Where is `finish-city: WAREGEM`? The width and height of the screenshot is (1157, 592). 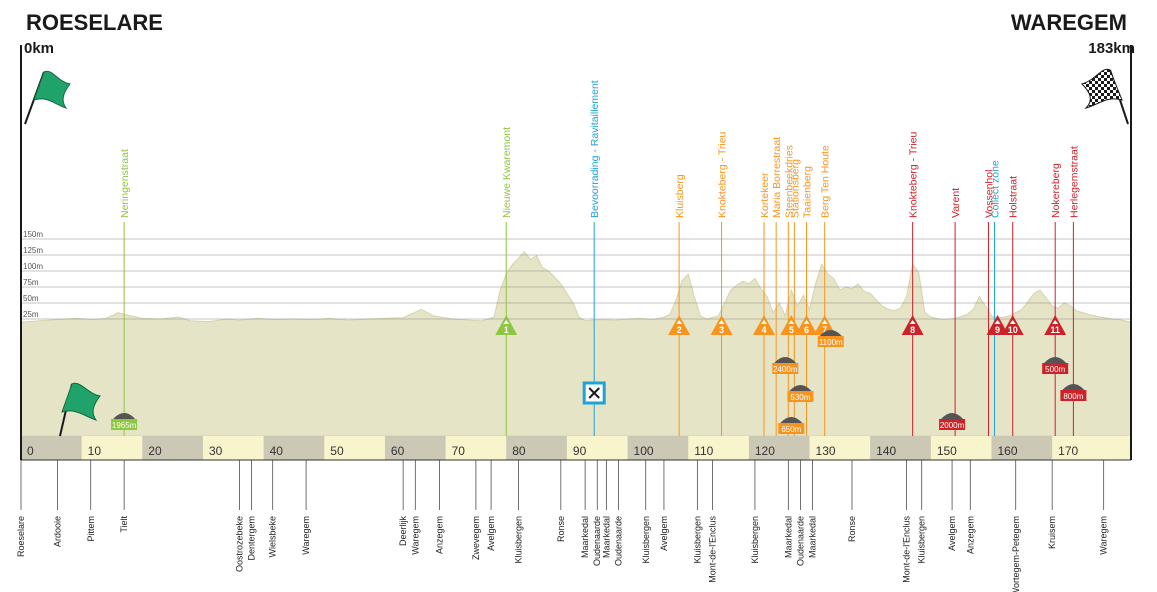
finish-city: WAREGEM is located at coordinates (1068, 22).